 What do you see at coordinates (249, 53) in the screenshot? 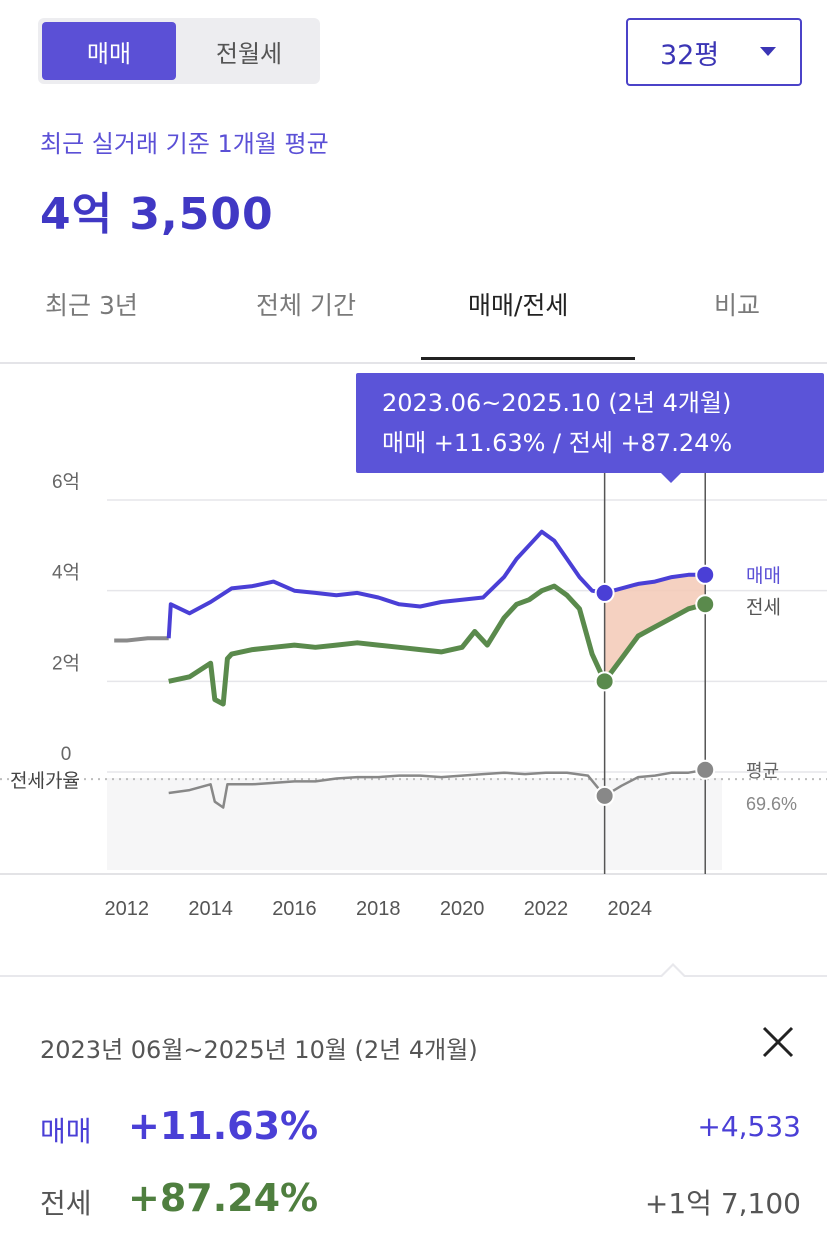
I see `rent-tab: 전월세` at bounding box center [249, 53].